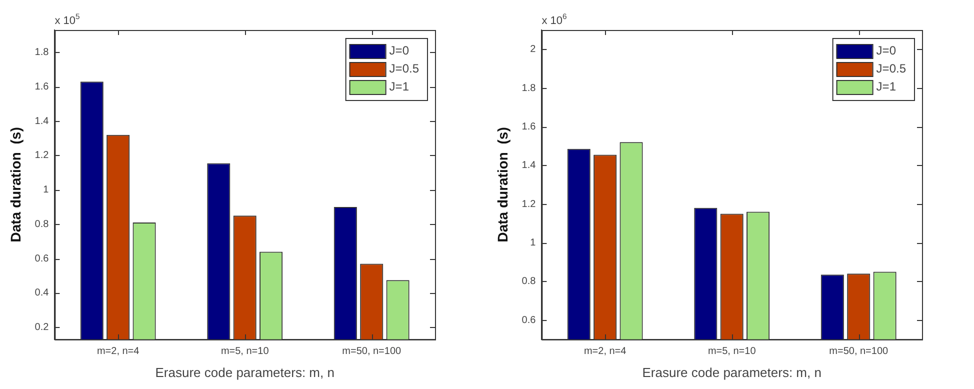 This screenshot has height=389, width=974. Describe the element at coordinates (42, 293) in the screenshot. I see `y-tick-label: 0.4` at that location.